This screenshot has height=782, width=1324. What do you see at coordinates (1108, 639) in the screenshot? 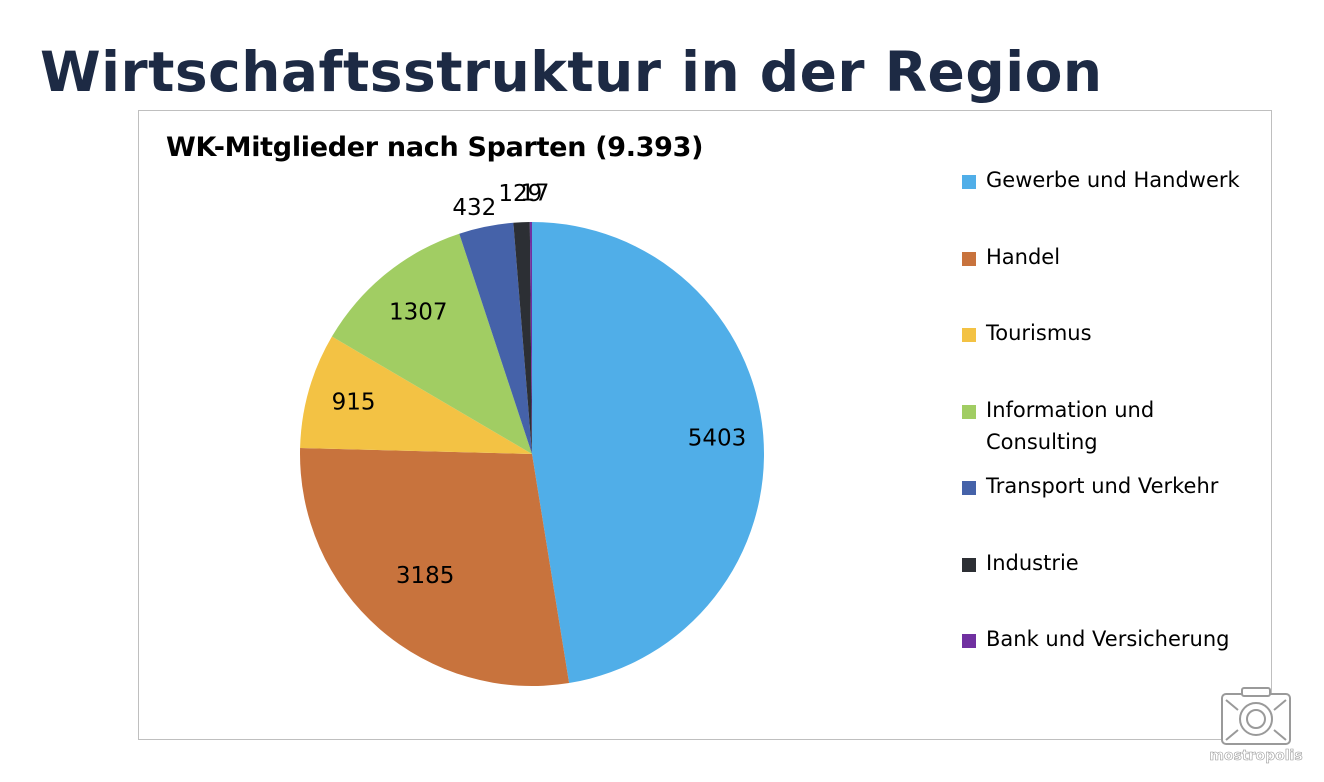
I see `legend-label: Bank und Versicherung` at bounding box center [1108, 639].